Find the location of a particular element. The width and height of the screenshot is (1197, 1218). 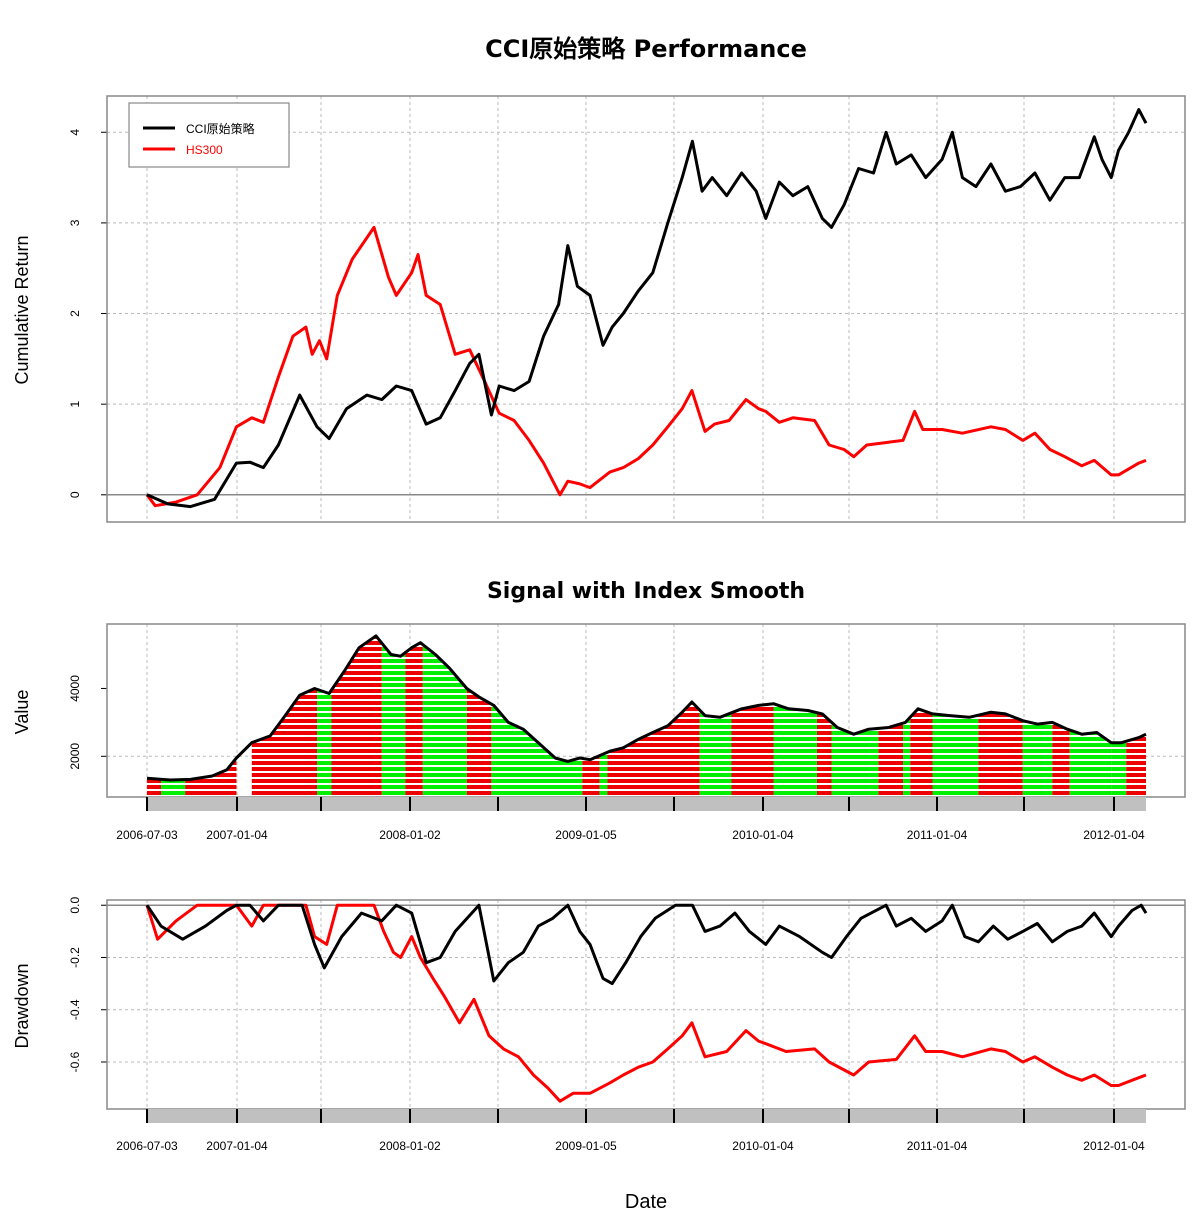

signal-index-smooth-line is located at coordinates (646, 708).